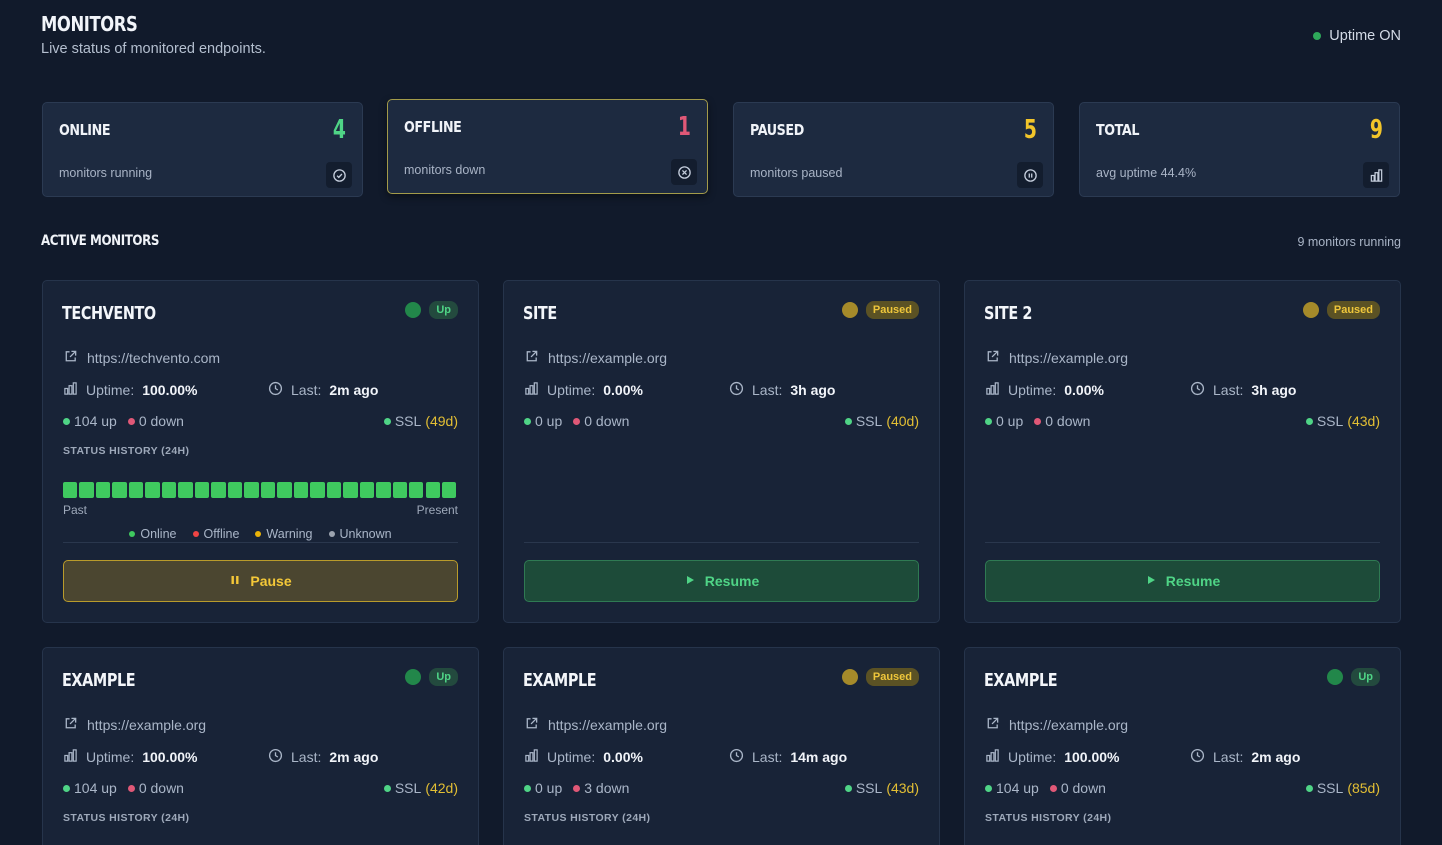 The image size is (1442, 845). What do you see at coordinates (1151, 581) in the screenshot?
I see `play-icon` at bounding box center [1151, 581].